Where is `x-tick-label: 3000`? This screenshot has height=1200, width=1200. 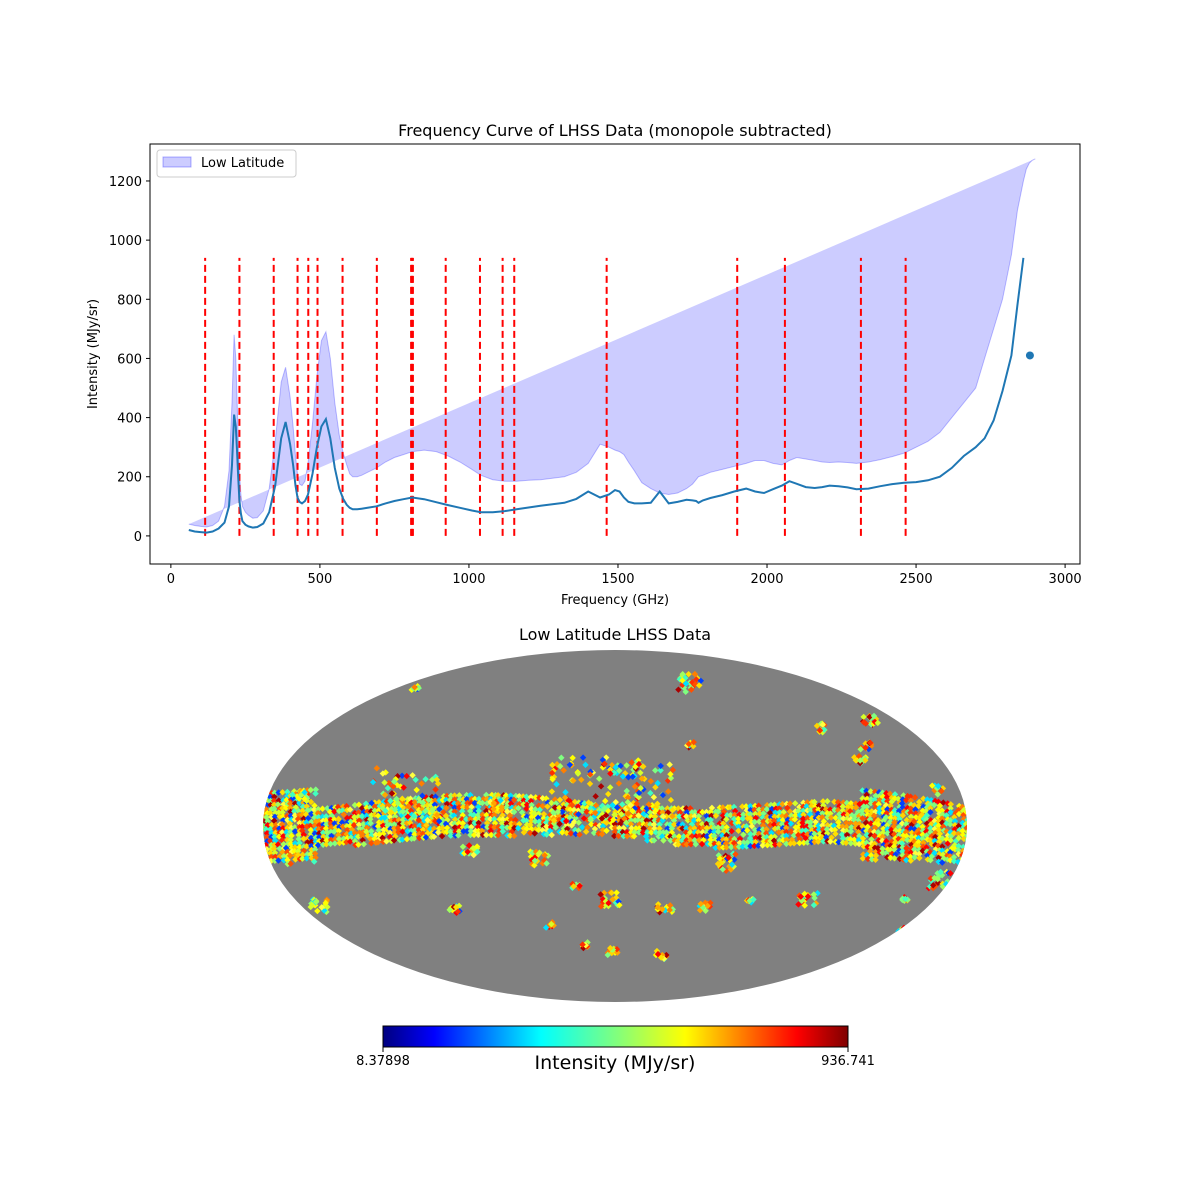
x-tick-label: 3000 is located at coordinates (1065, 579).